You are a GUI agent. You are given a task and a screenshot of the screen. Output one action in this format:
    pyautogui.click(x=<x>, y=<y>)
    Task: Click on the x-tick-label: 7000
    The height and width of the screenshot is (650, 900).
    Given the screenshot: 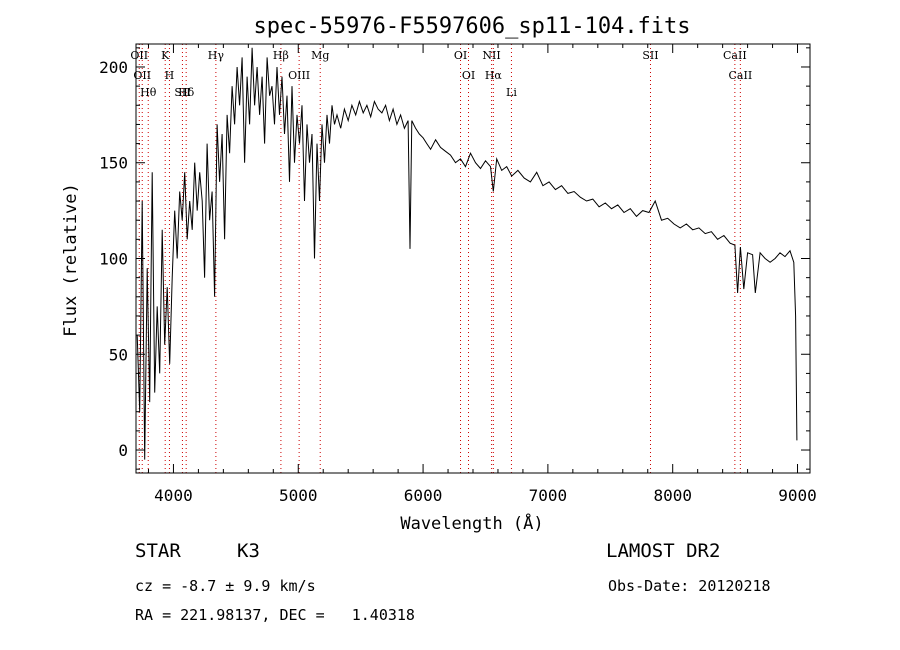 What is the action you would take?
    pyautogui.click(x=548, y=495)
    